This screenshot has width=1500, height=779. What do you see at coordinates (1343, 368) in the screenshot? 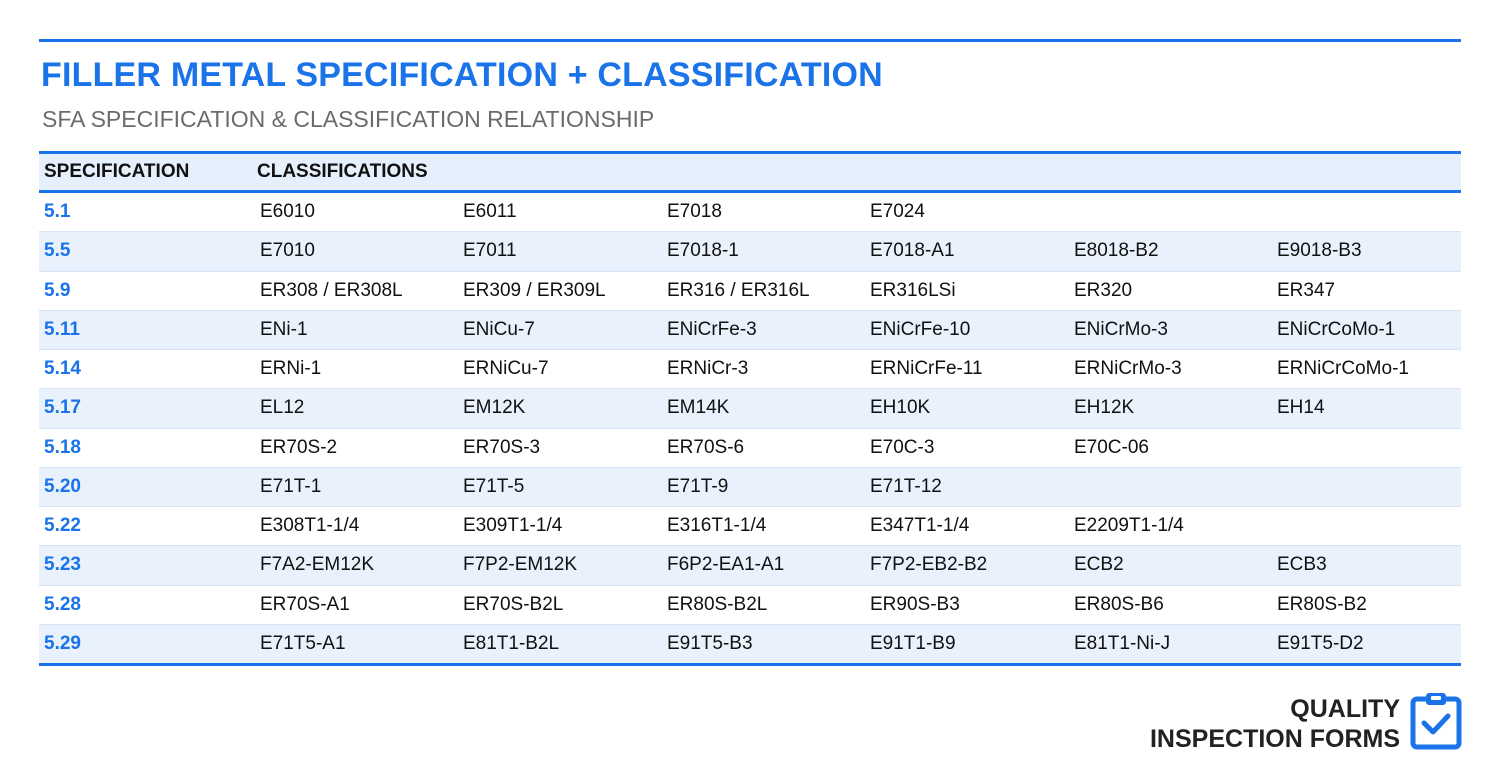
I see `classification-cell: ERNiCrCoMo-1` at bounding box center [1343, 368].